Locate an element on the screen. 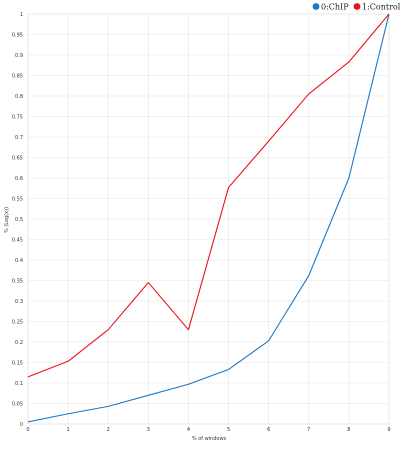 This screenshot has width=400, height=449. y-tick-label: 0.45 is located at coordinates (17, 240).